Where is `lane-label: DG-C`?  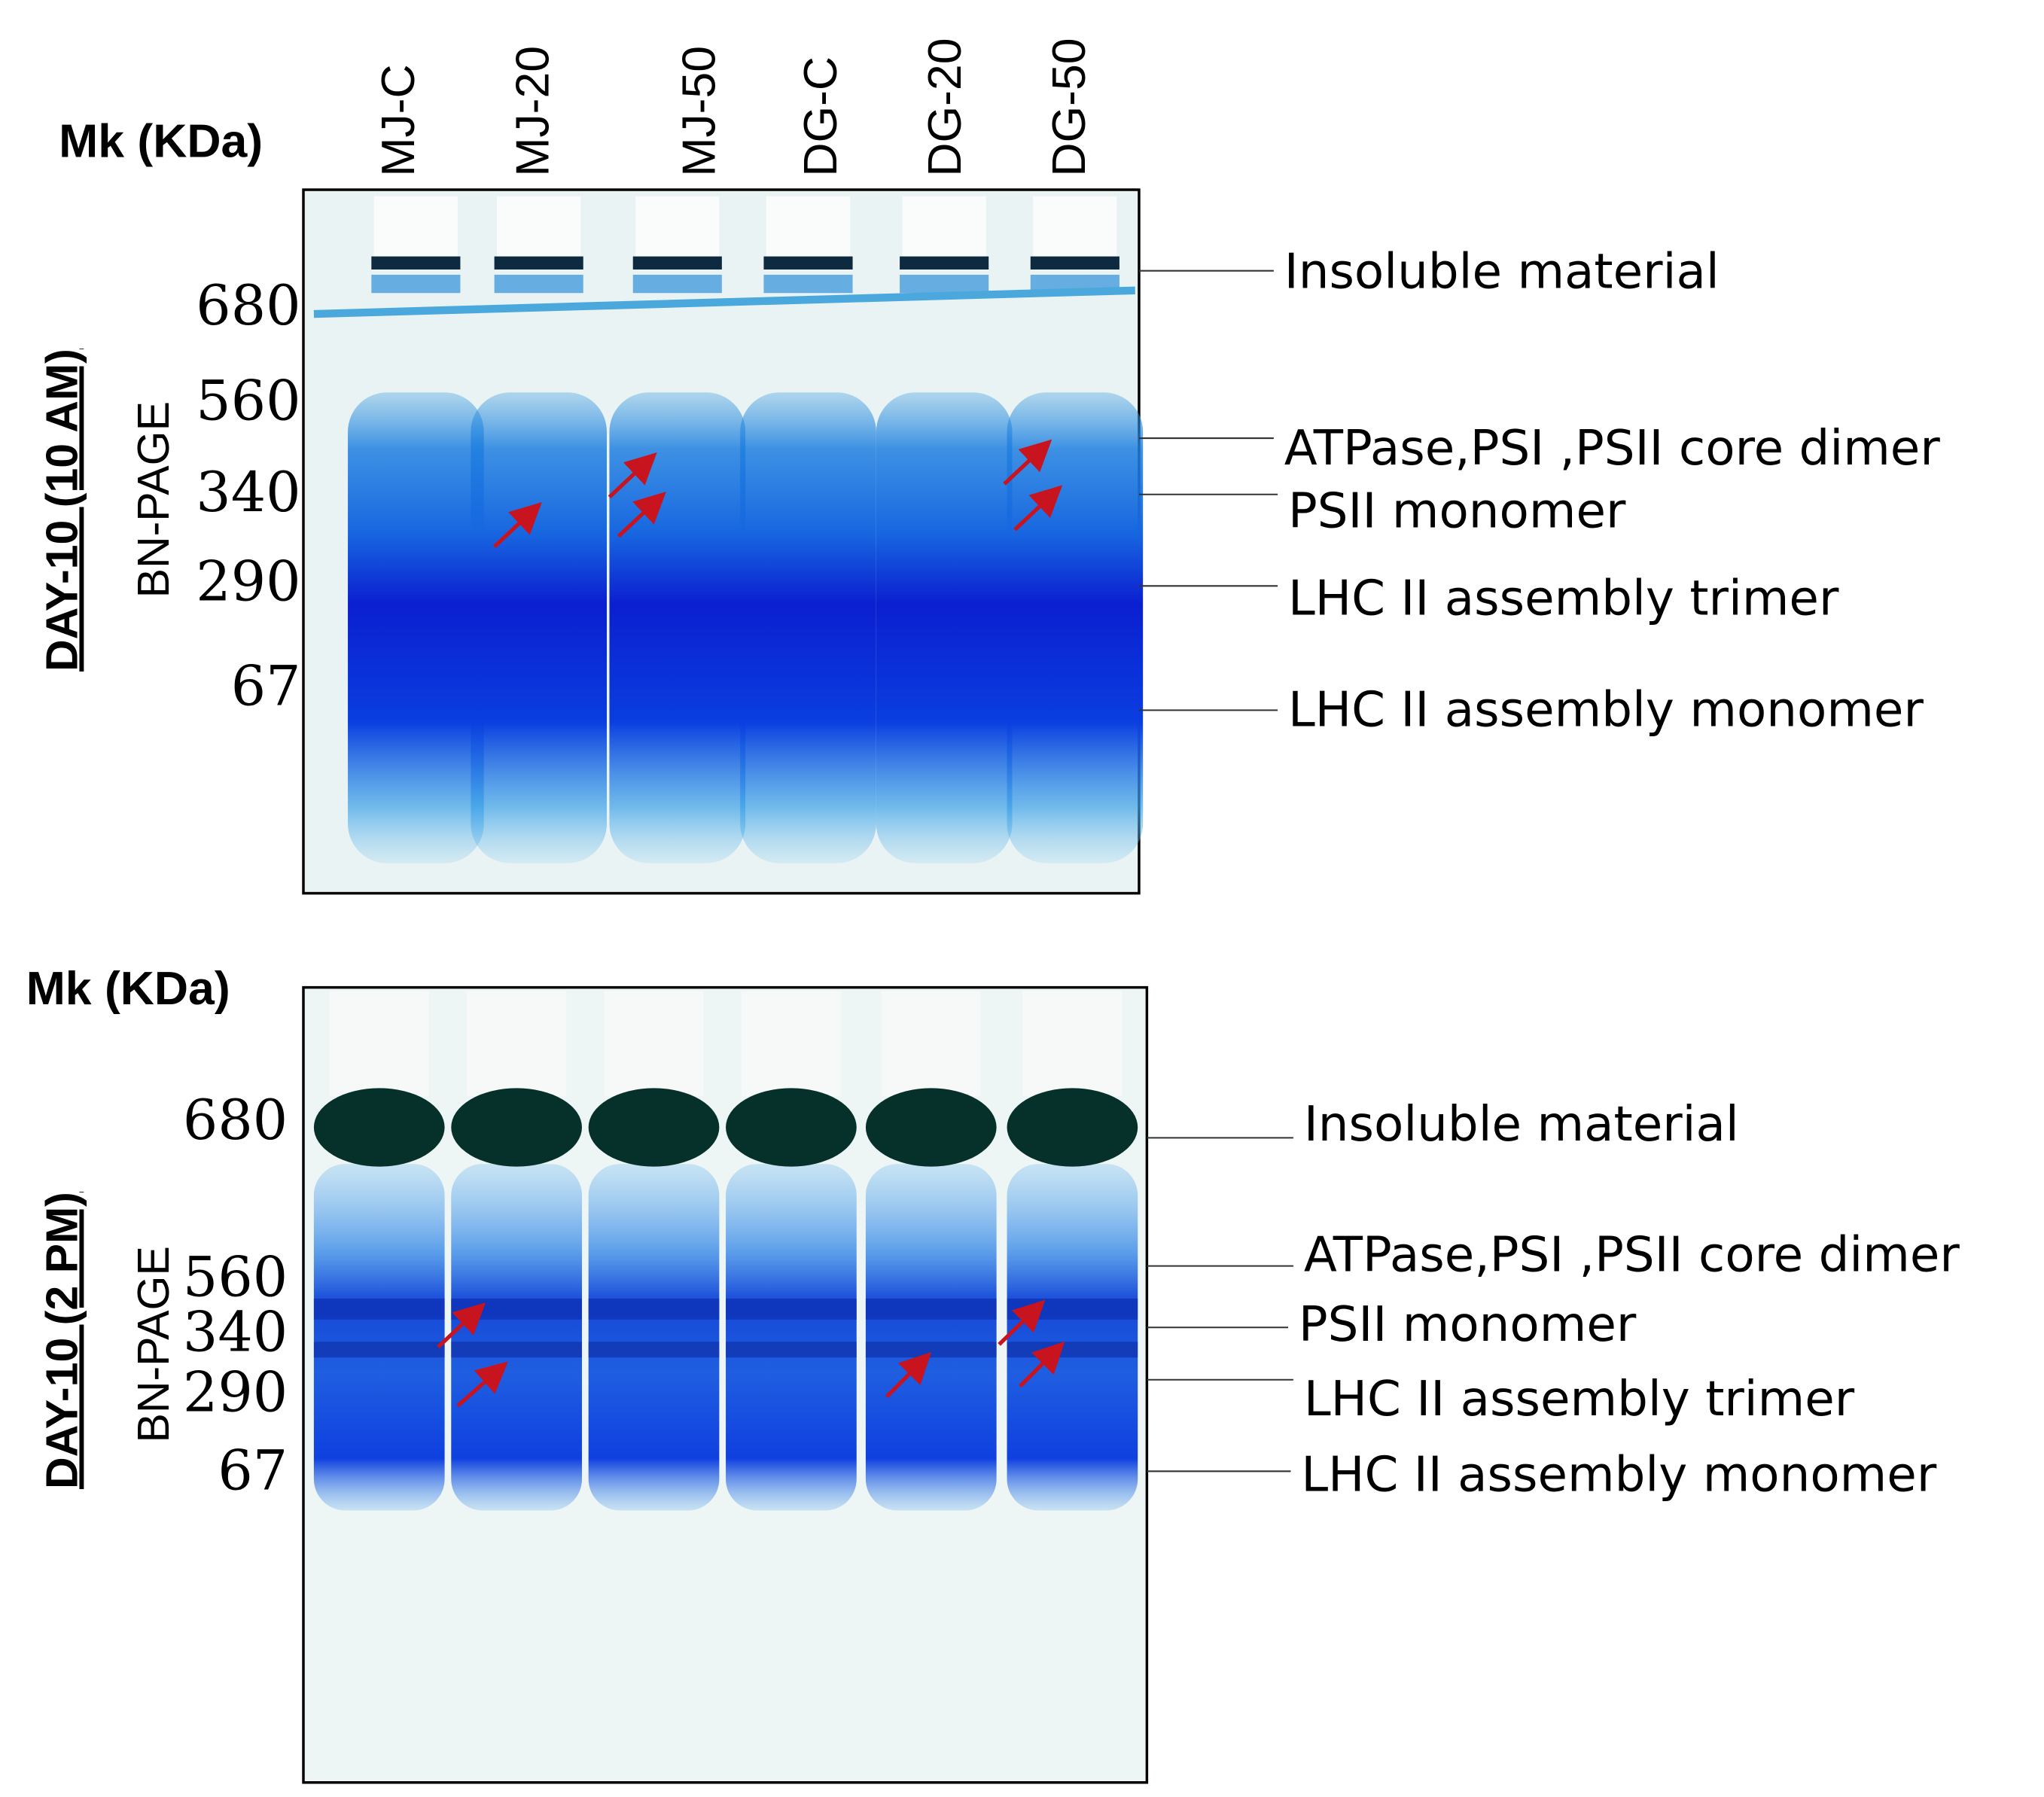
lane-label: DG-C is located at coordinates (821, 116).